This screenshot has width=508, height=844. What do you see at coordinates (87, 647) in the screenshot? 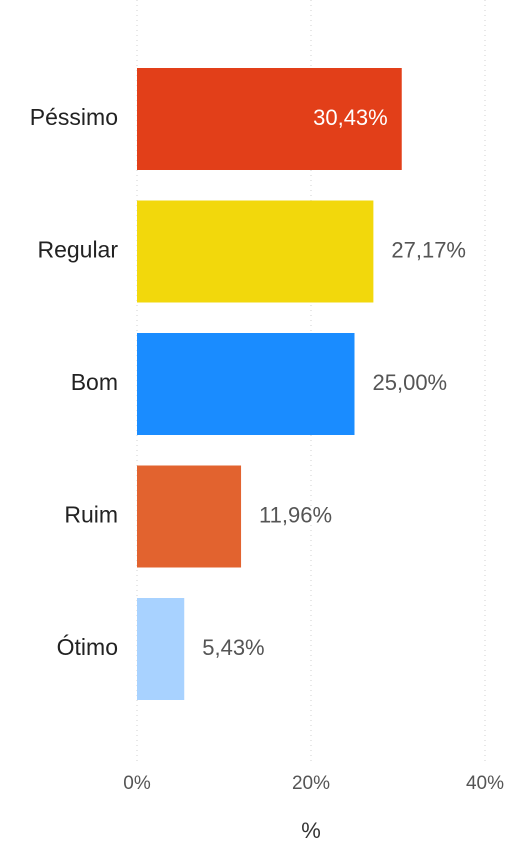
I see `category-label: Ótimo` at bounding box center [87, 647].